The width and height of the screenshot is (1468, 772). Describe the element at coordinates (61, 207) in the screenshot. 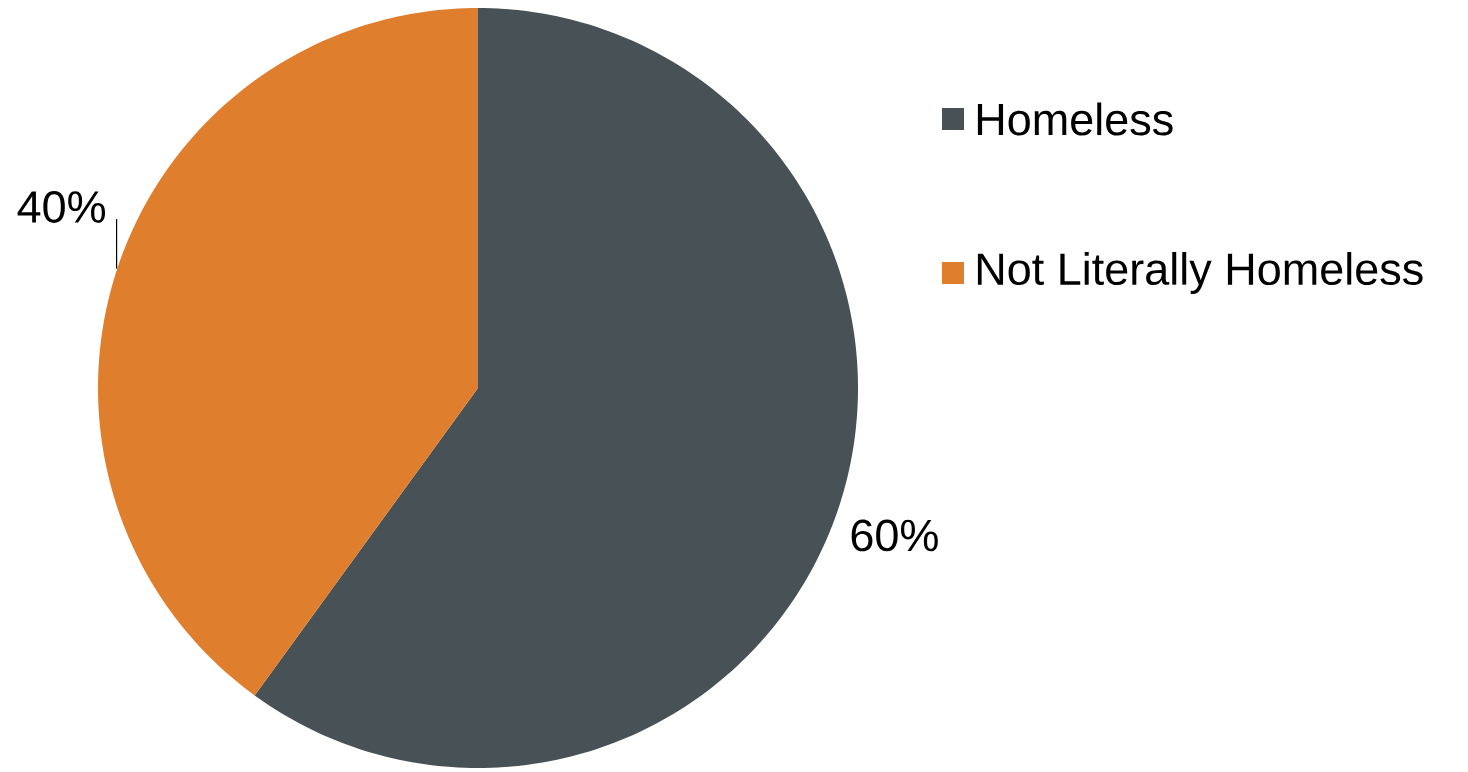

I see `data-label: 40%` at that location.